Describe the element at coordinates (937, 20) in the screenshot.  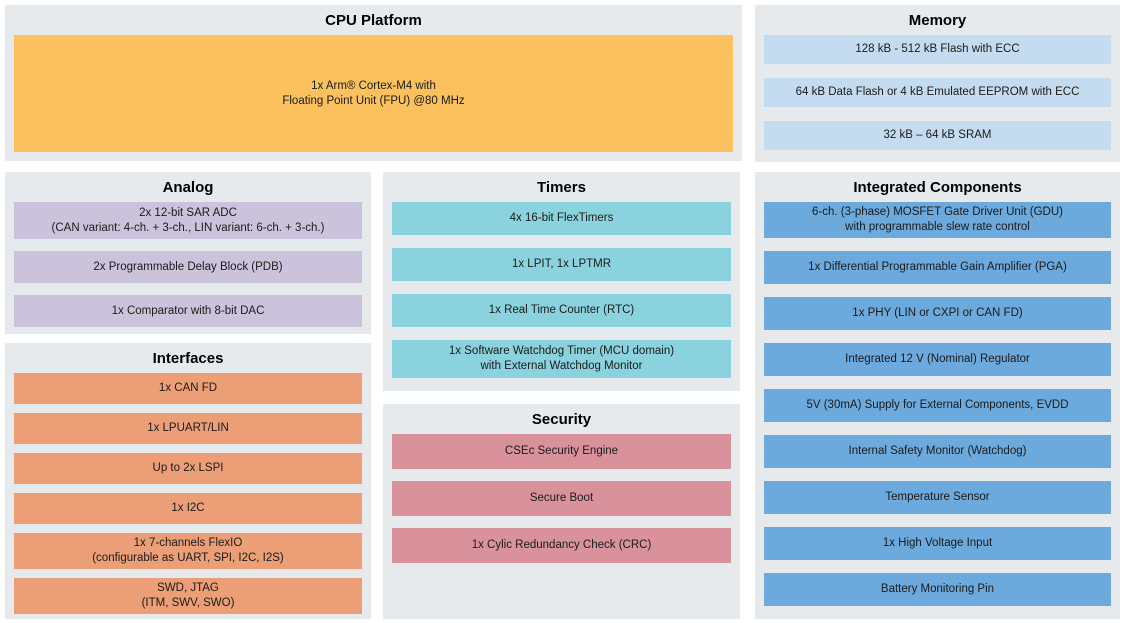
I see `section-title: Memory` at that location.